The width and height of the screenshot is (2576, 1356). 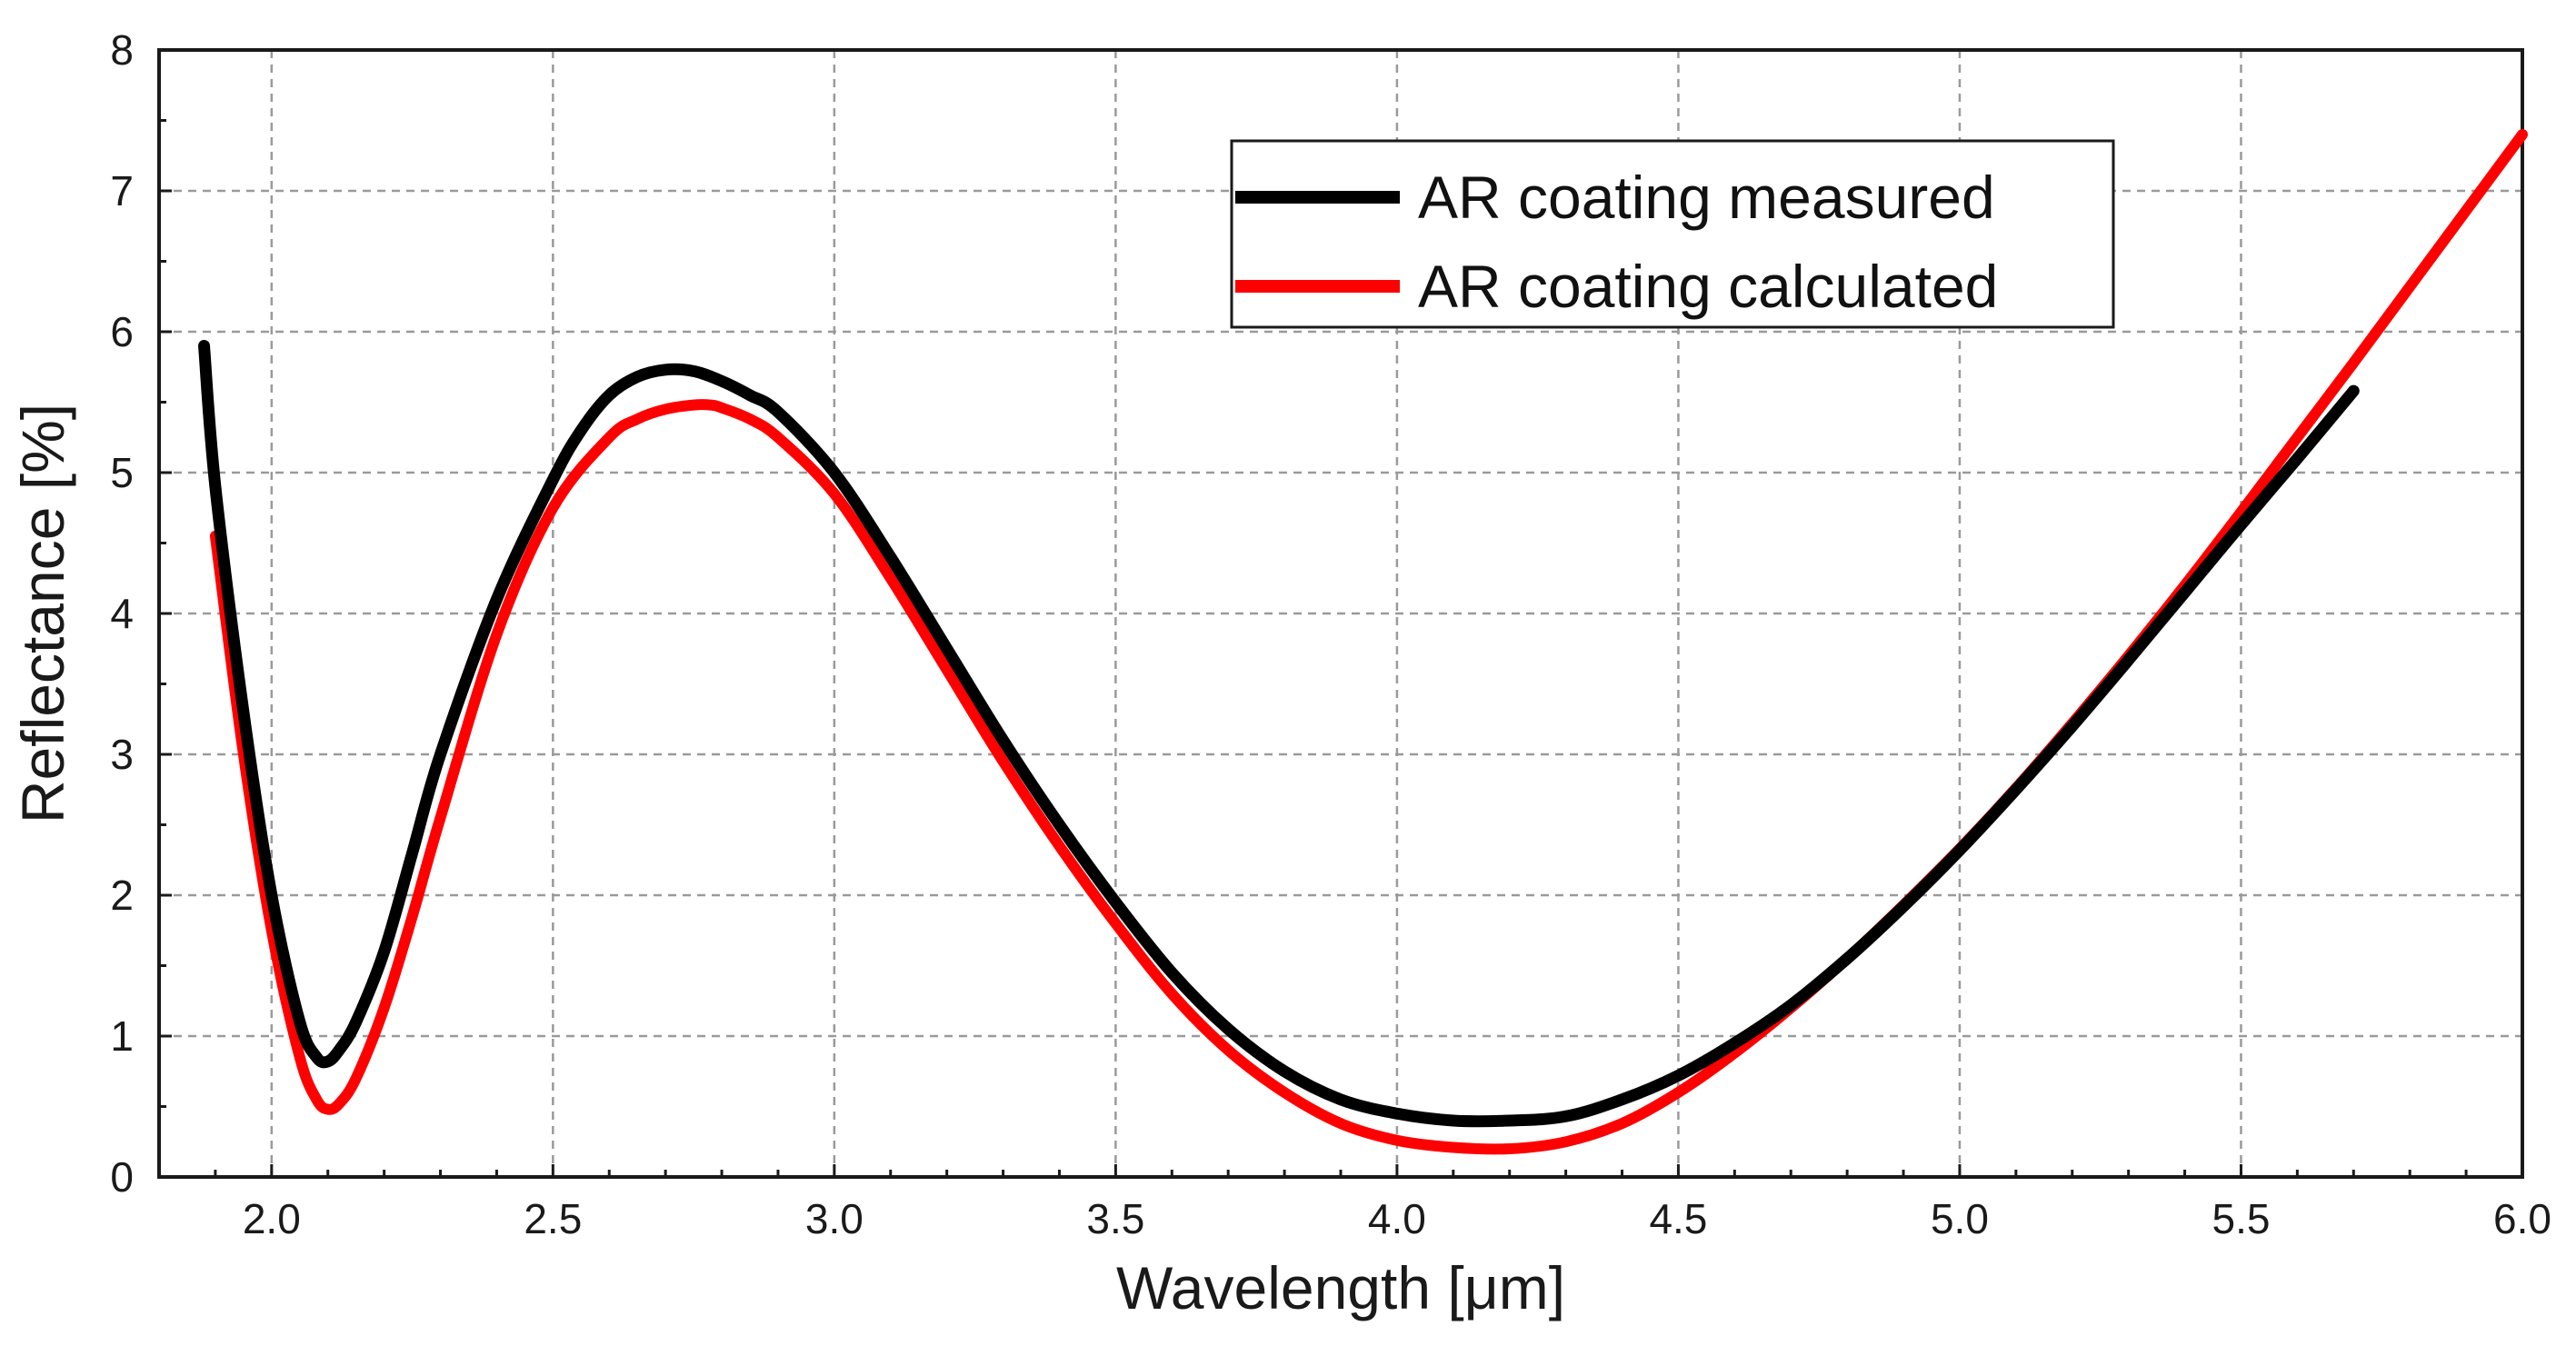 What do you see at coordinates (122, 331) in the screenshot?
I see `y-tick-label: 6` at bounding box center [122, 331].